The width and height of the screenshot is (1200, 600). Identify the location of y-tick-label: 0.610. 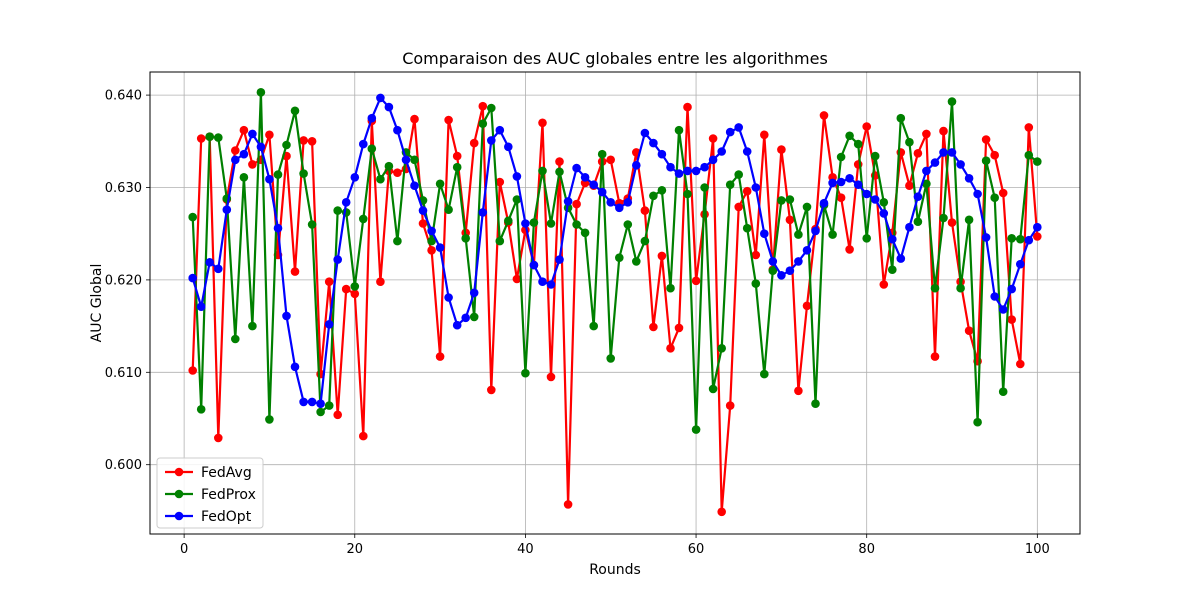
(123, 373).